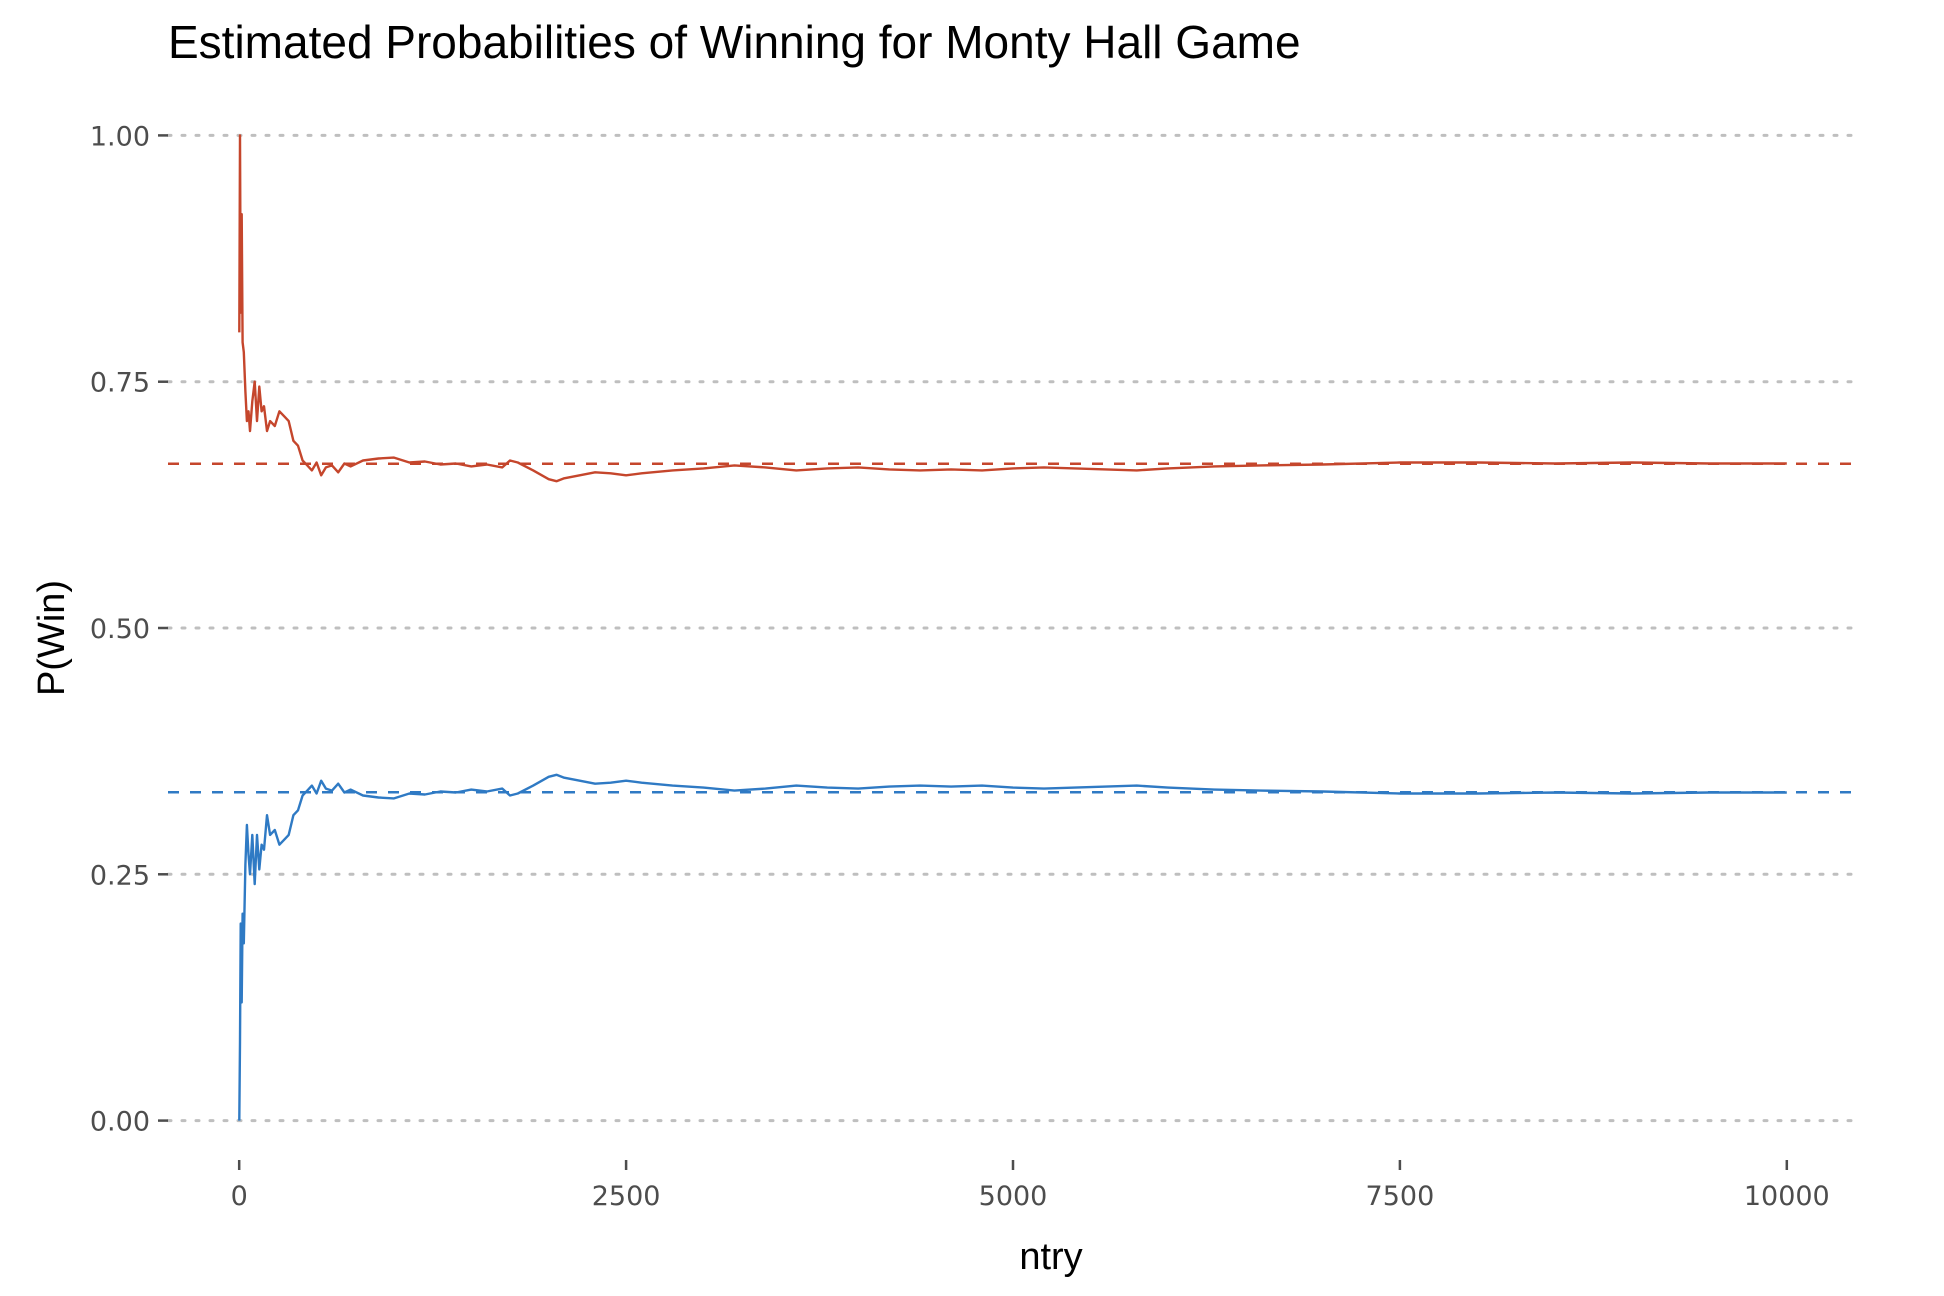  Describe the element at coordinates (1013, 1196) in the screenshot. I see `x-tick-label: 5000` at that location.